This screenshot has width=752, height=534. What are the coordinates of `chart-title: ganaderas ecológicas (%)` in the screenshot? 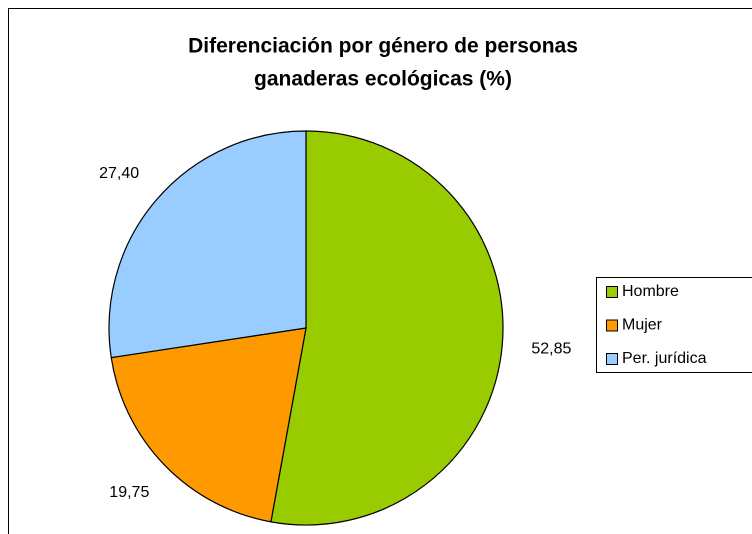 It's located at (383, 79).